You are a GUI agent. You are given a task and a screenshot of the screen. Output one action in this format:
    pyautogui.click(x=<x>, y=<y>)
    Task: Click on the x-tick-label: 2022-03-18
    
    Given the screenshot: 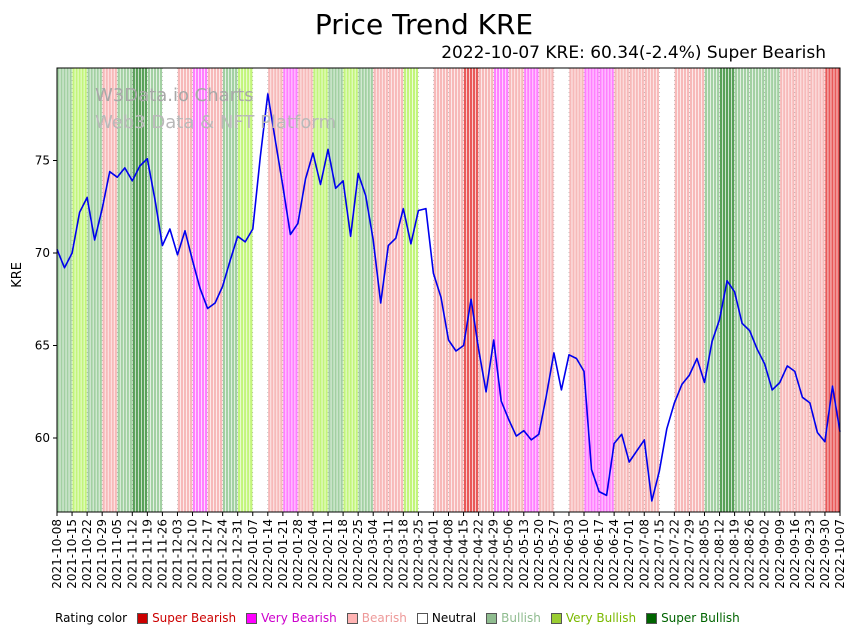 What is the action you would take?
    pyautogui.click(x=403, y=554)
    